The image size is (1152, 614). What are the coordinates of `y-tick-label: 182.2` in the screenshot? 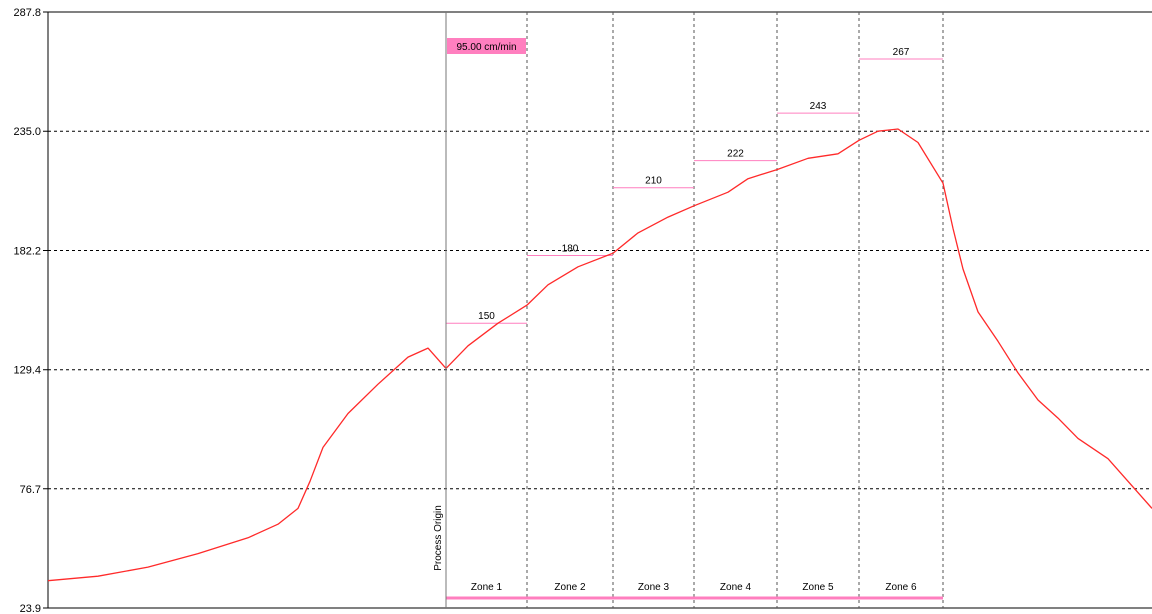 It's located at (27, 251).